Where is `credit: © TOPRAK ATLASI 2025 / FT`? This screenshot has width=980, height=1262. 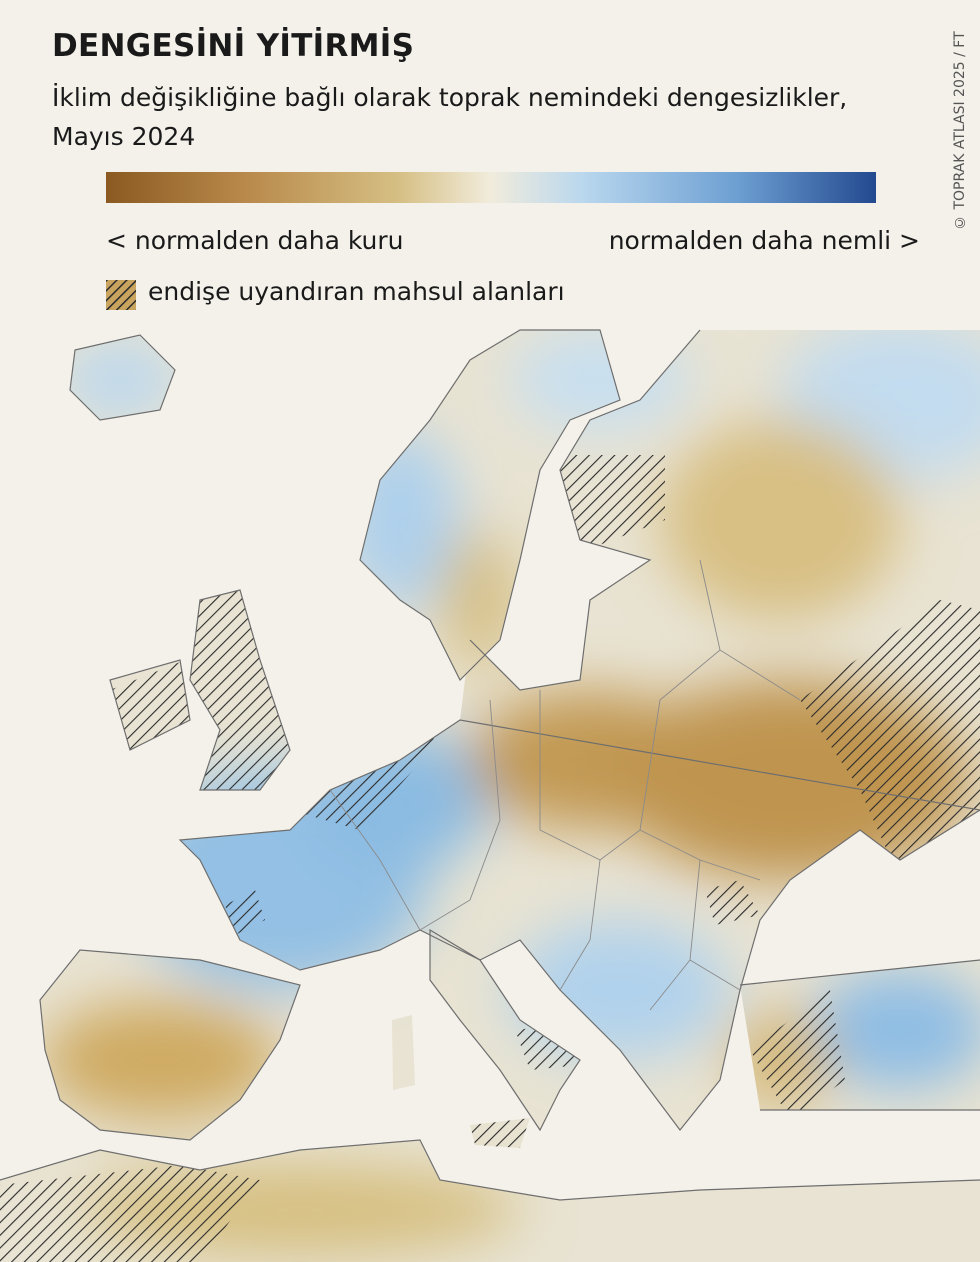
credit: © TOPRAK ATLASI 2025 / FT is located at coordinates (960, 130).